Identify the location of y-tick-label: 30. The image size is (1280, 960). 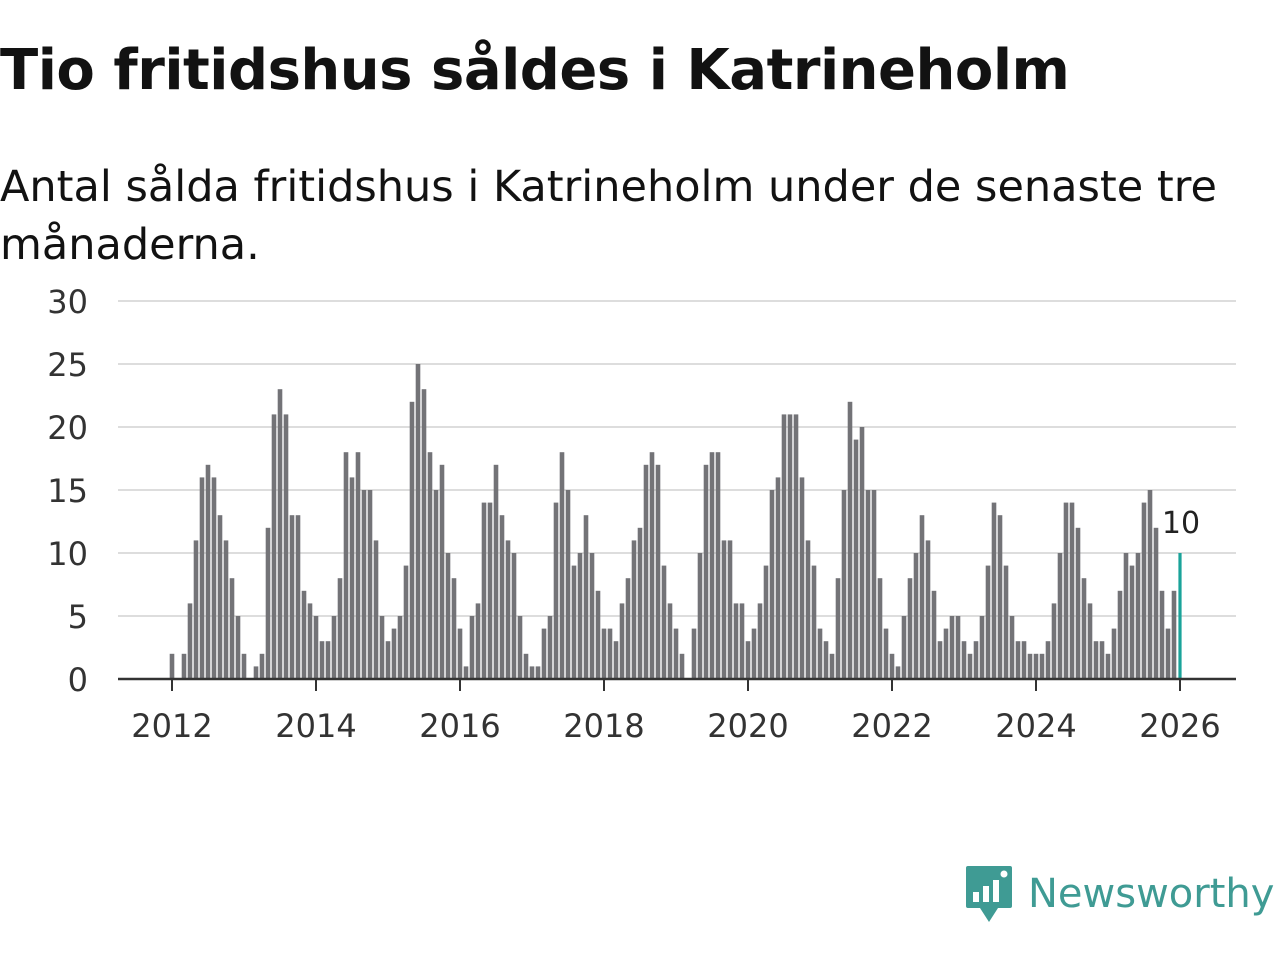
(67, 302).